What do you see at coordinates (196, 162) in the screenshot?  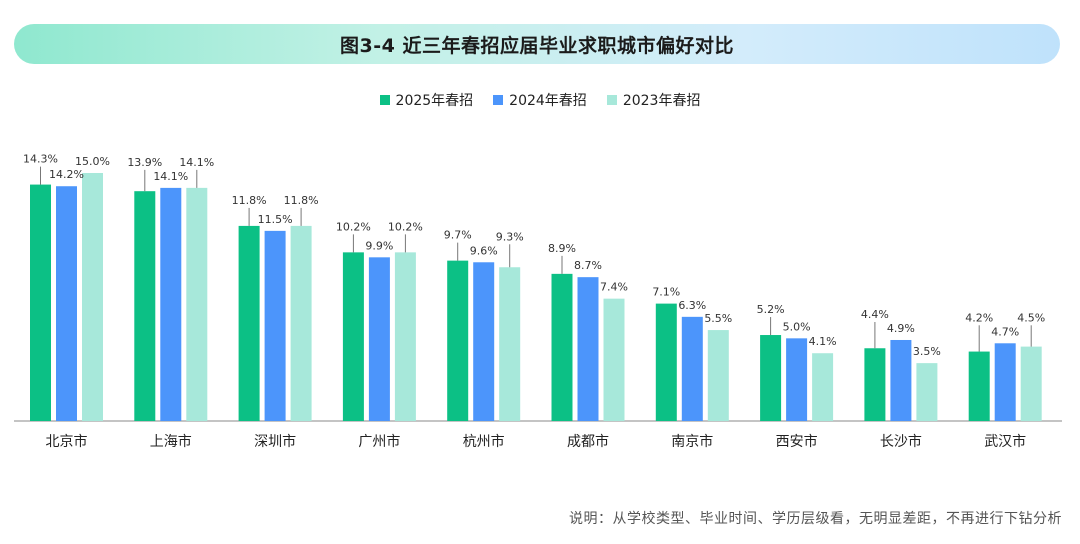 I see `data-label-2023: 14.1%` at bounding box center [196, 162].